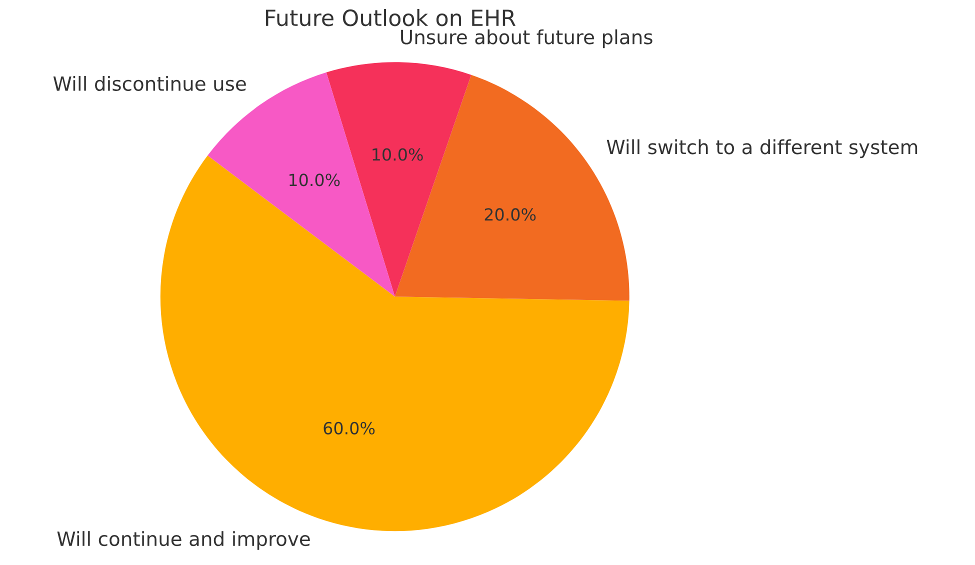 The image size is (975, 565). Describe the element at coordinates (391, 17) in the screenshot. I see `chart-title: Future Outlook on EHR` at that location.